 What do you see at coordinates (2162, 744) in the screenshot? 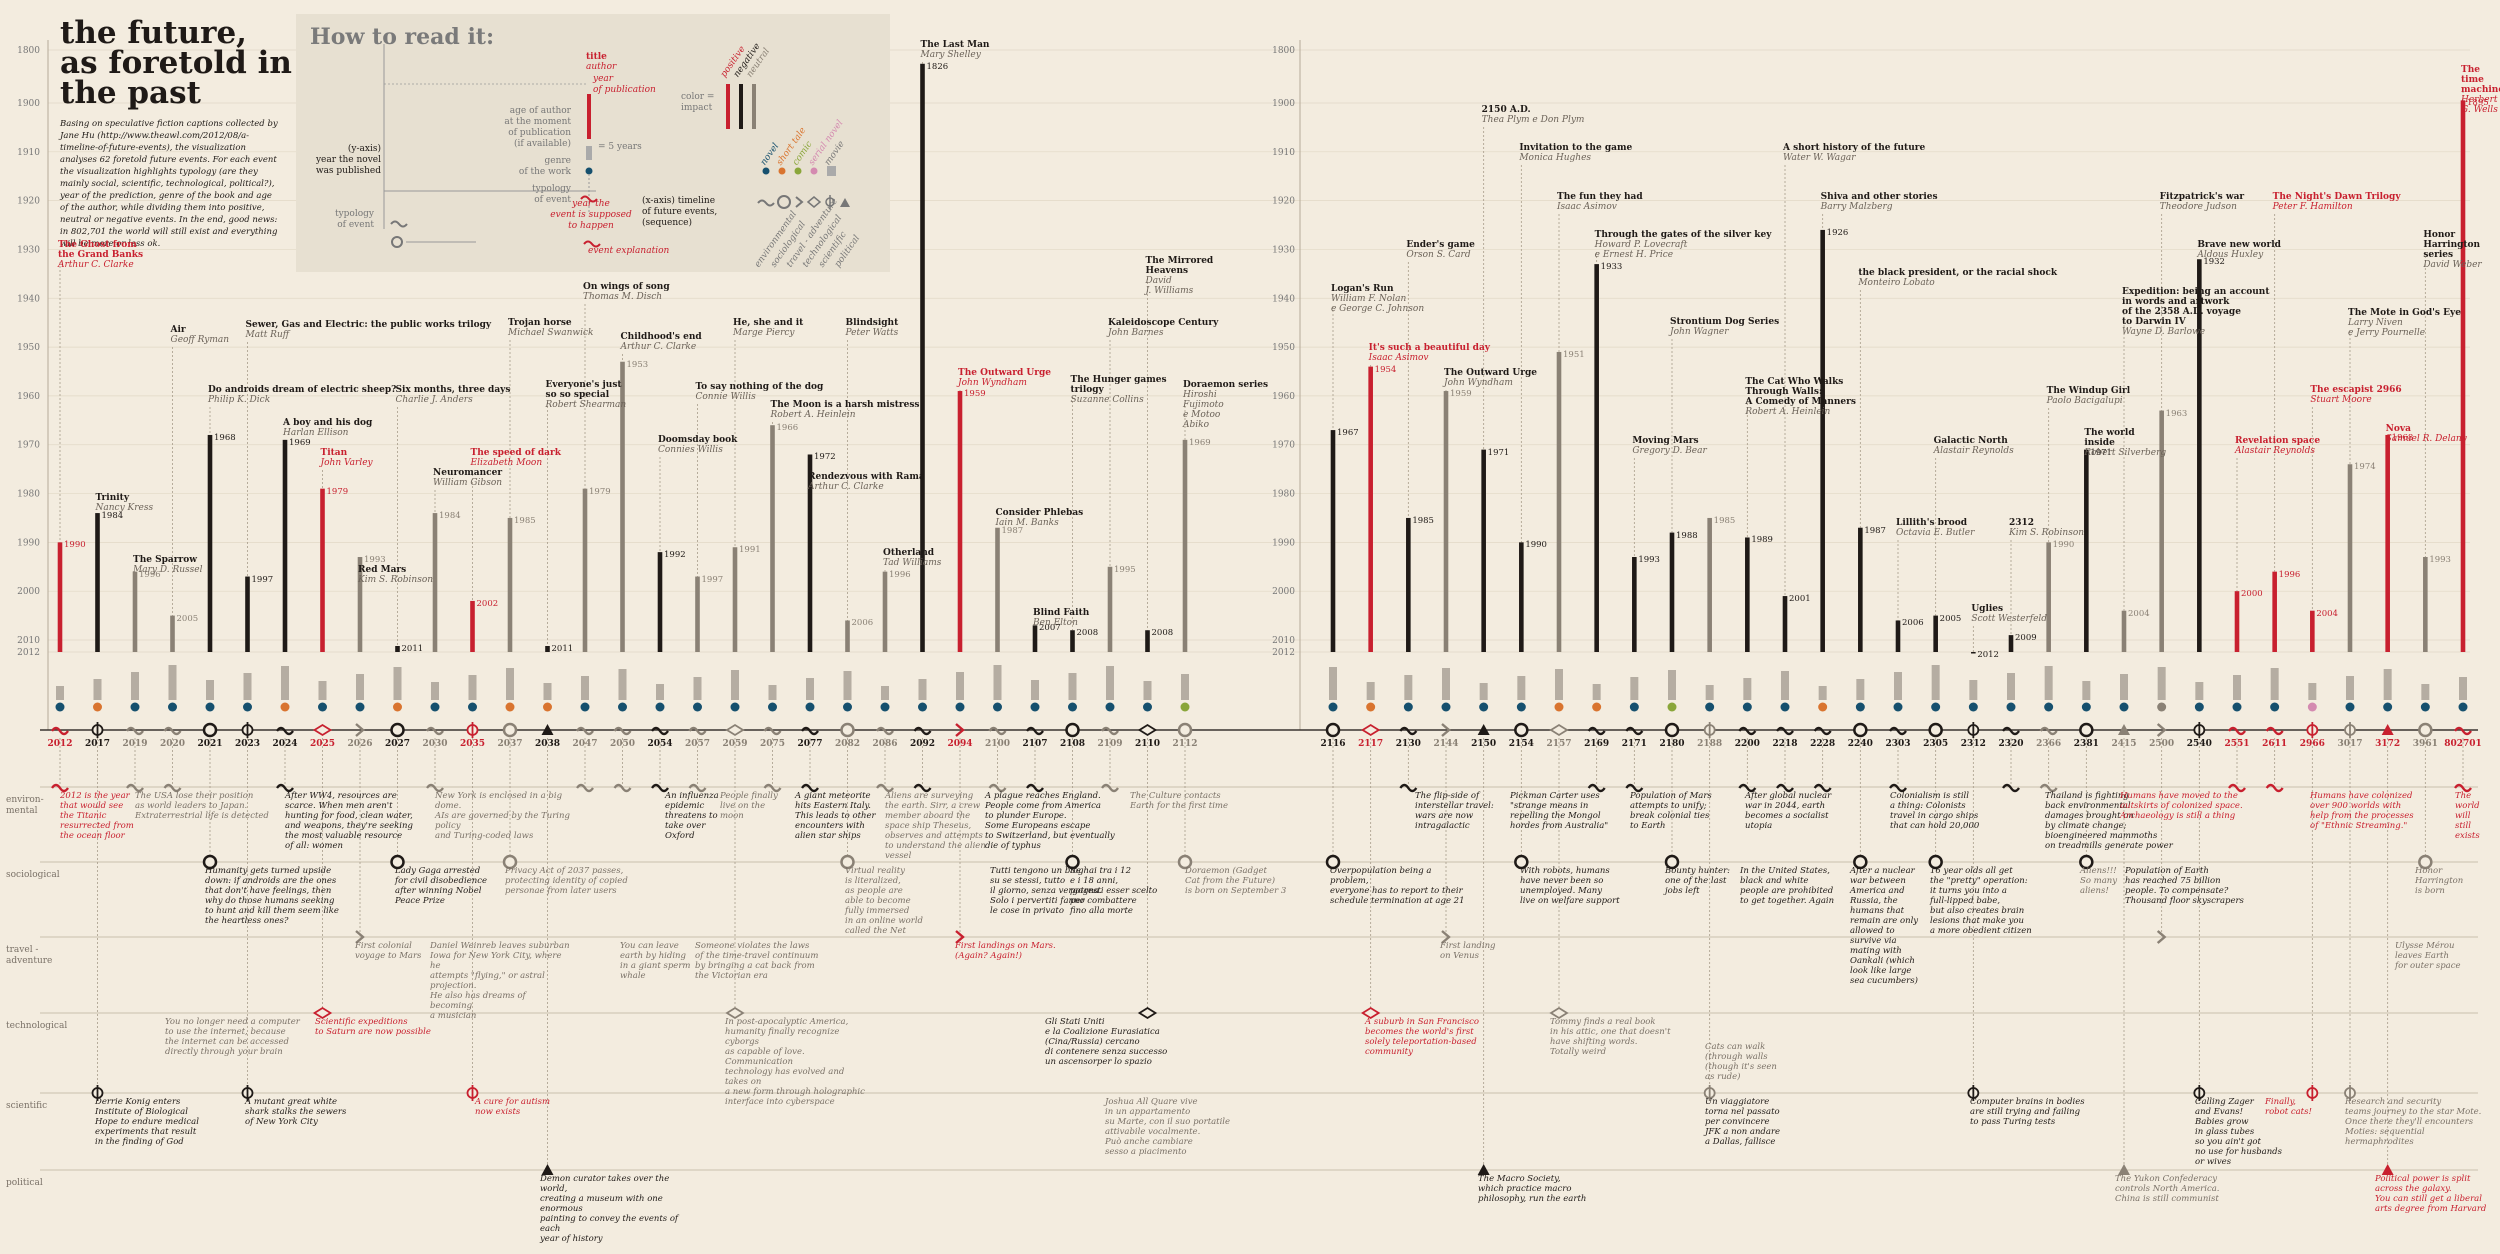
I see `future-year-label: 2500` at bounding box center [2162, 744].